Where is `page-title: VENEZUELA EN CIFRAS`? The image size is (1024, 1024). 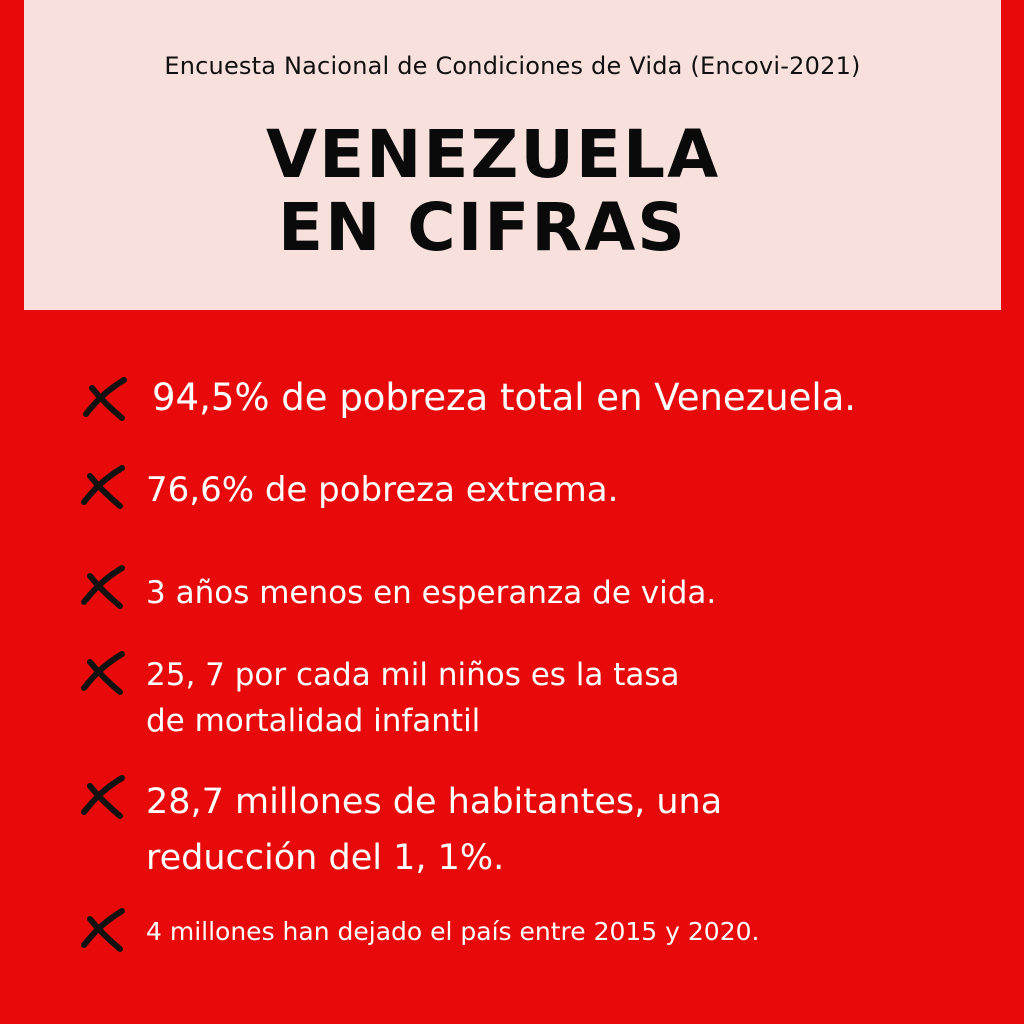
page-title: VENEZUELA EN CIFRAS is located at coordinates (493, 191).